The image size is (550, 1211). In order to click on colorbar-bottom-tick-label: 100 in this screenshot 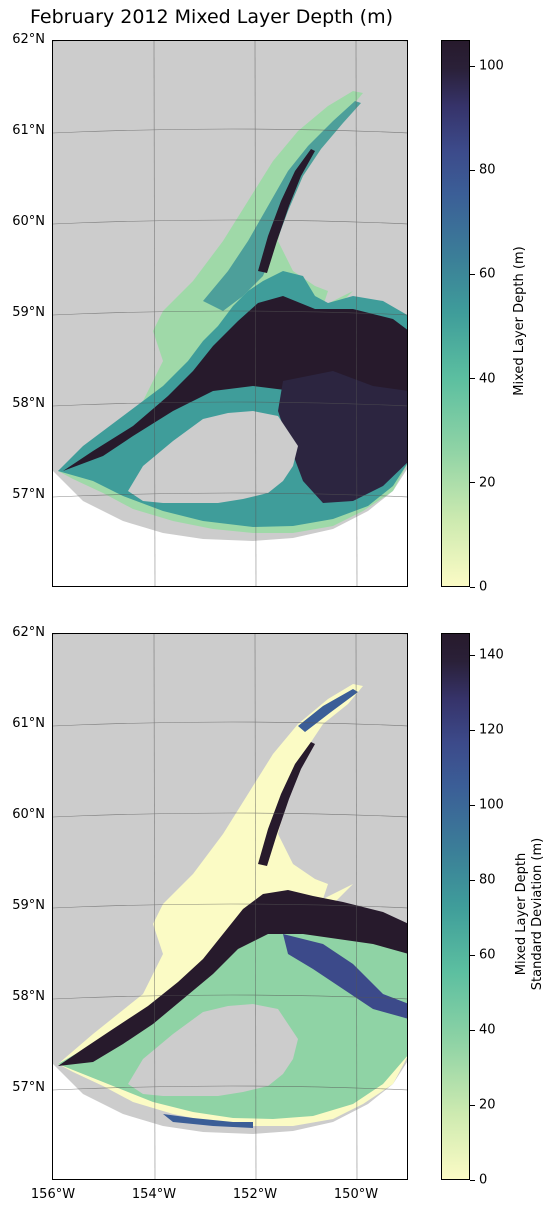, I will do `click(491, 805)`.